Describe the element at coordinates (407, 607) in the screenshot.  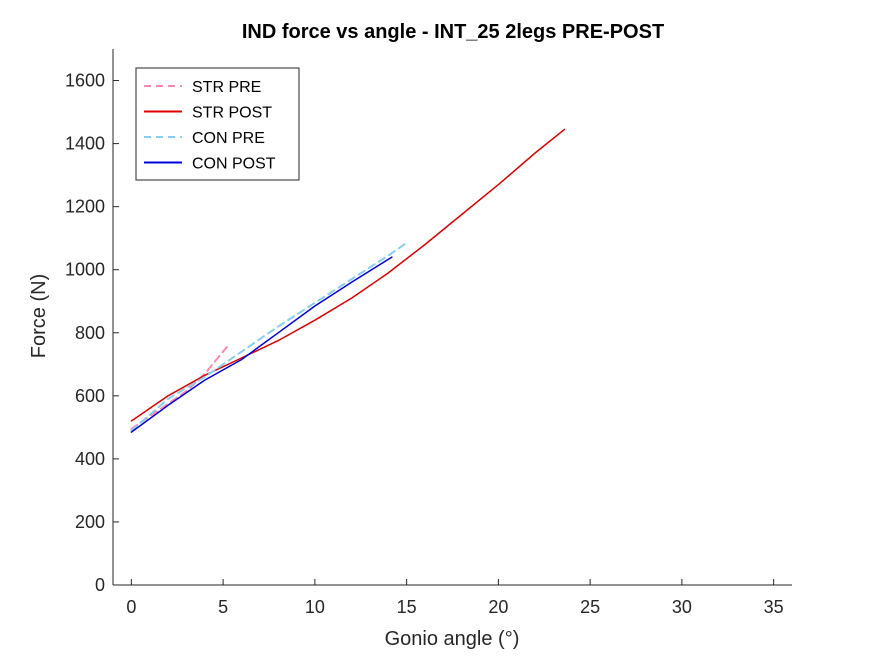
I see `x-tick-label: 15` at that location.